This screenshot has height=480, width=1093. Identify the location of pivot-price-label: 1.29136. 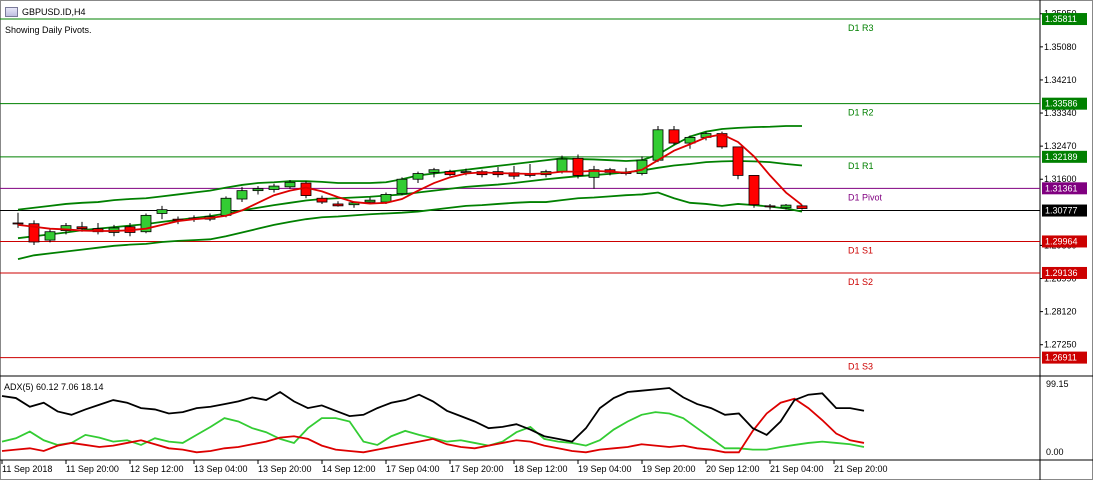
(1061, 273).